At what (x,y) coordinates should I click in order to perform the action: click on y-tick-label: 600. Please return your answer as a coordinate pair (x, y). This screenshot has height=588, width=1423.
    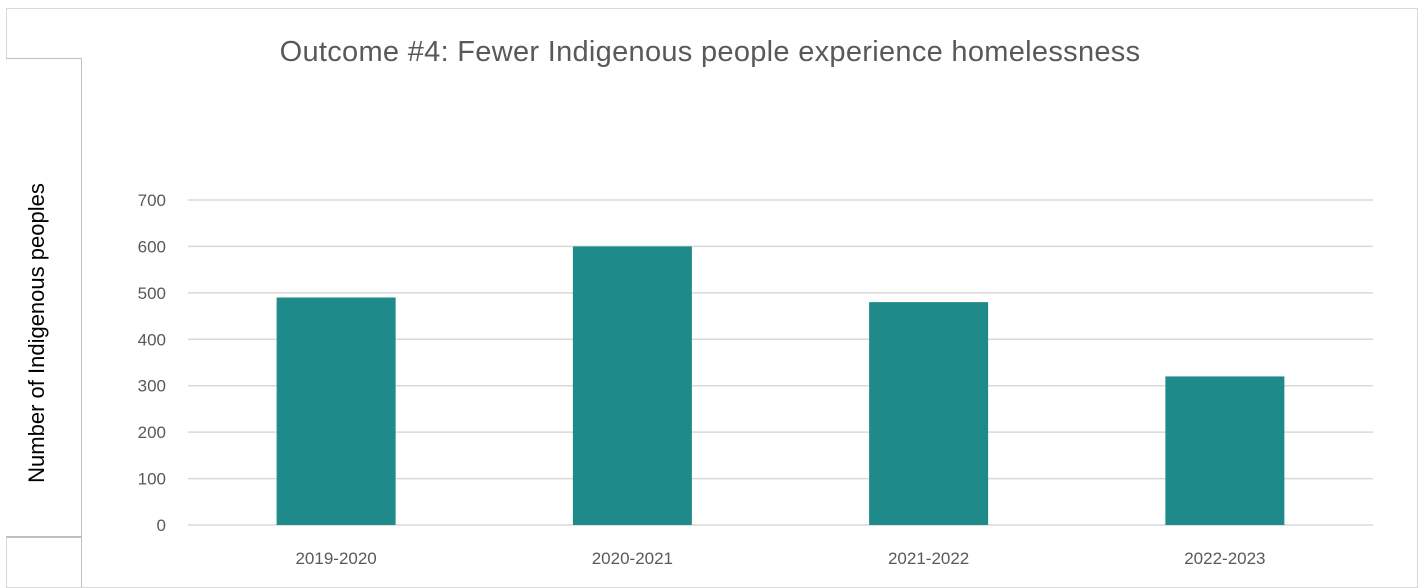
    Looking at the image, I should click on (152, 246).